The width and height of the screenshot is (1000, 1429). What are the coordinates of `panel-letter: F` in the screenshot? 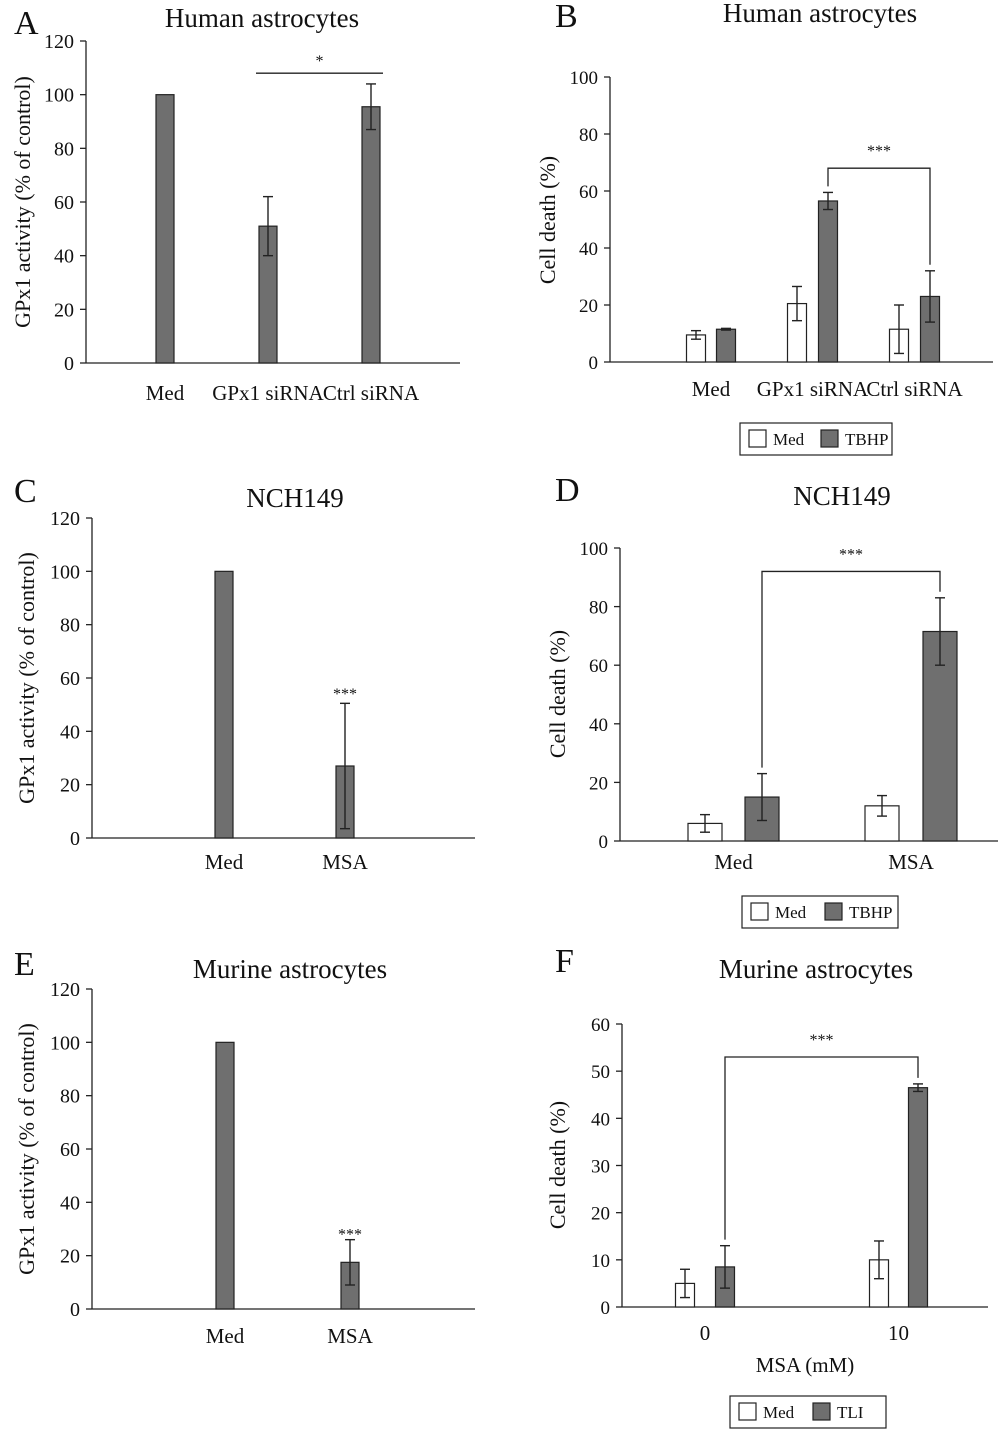 It's located at (564, 961).